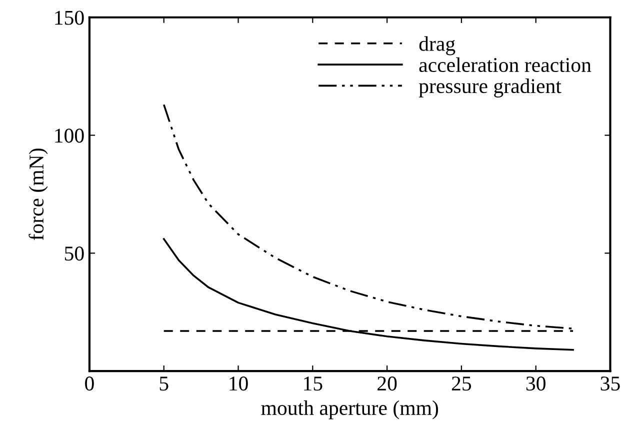 This screenshot has width=639, height=434. What do you see at coordinates (69, 135) in the screenshot?
I see `y-tick-label: 100` at bounding box center [69, 135].